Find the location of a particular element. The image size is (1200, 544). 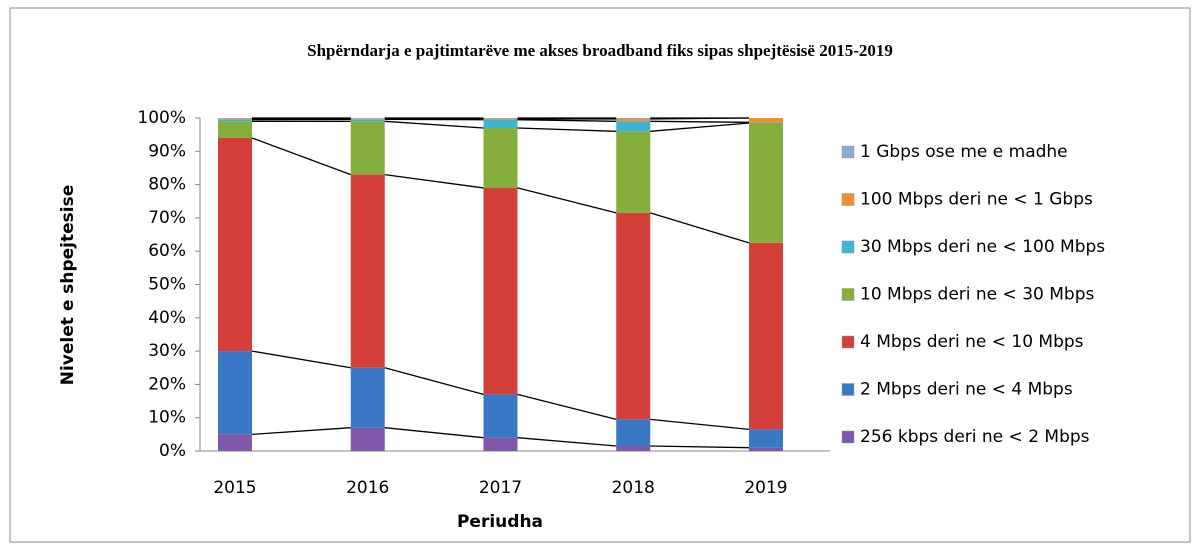

y-tick-label: 60% is located at coordinates (167, 251).